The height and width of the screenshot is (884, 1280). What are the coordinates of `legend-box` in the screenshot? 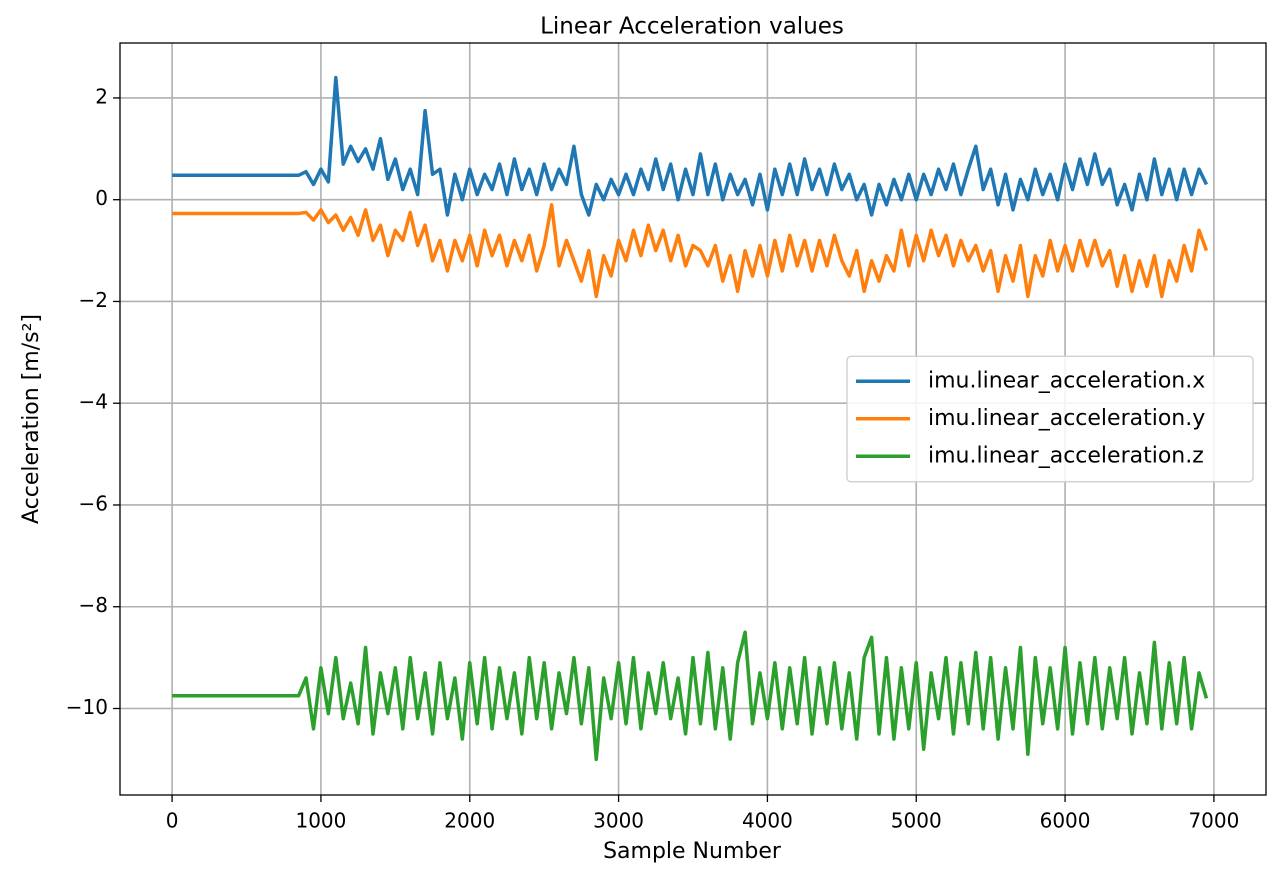 It's located at (1050, 419).